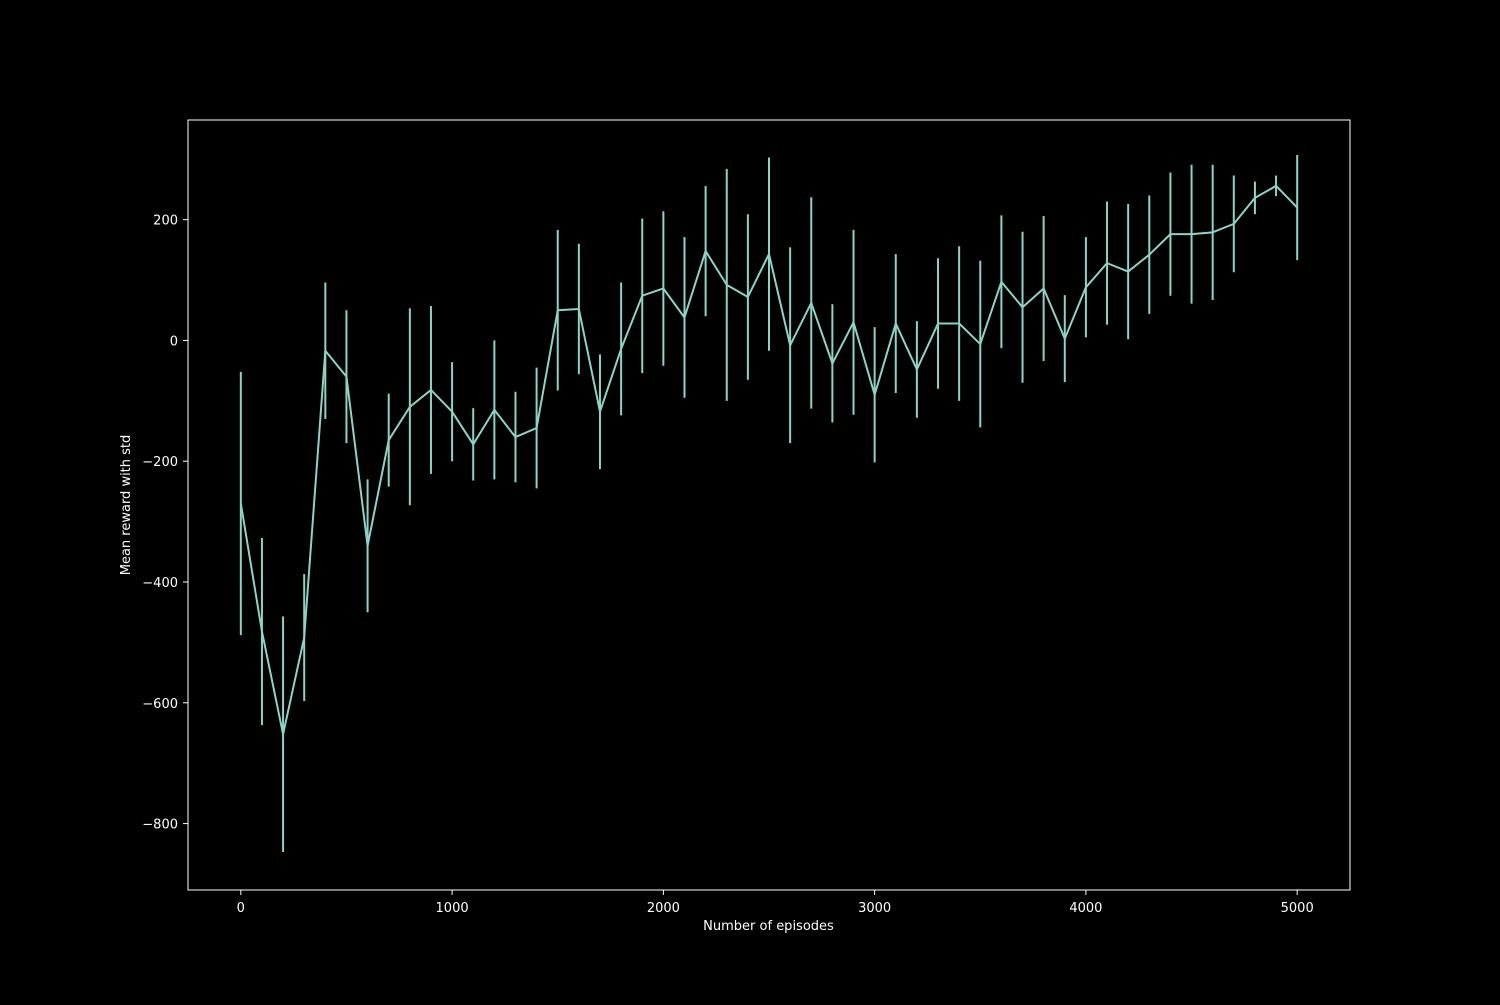  Describe the element at coordinates (452, 908) in the screenshot. I see `x-tick-label: 1000` at that location.